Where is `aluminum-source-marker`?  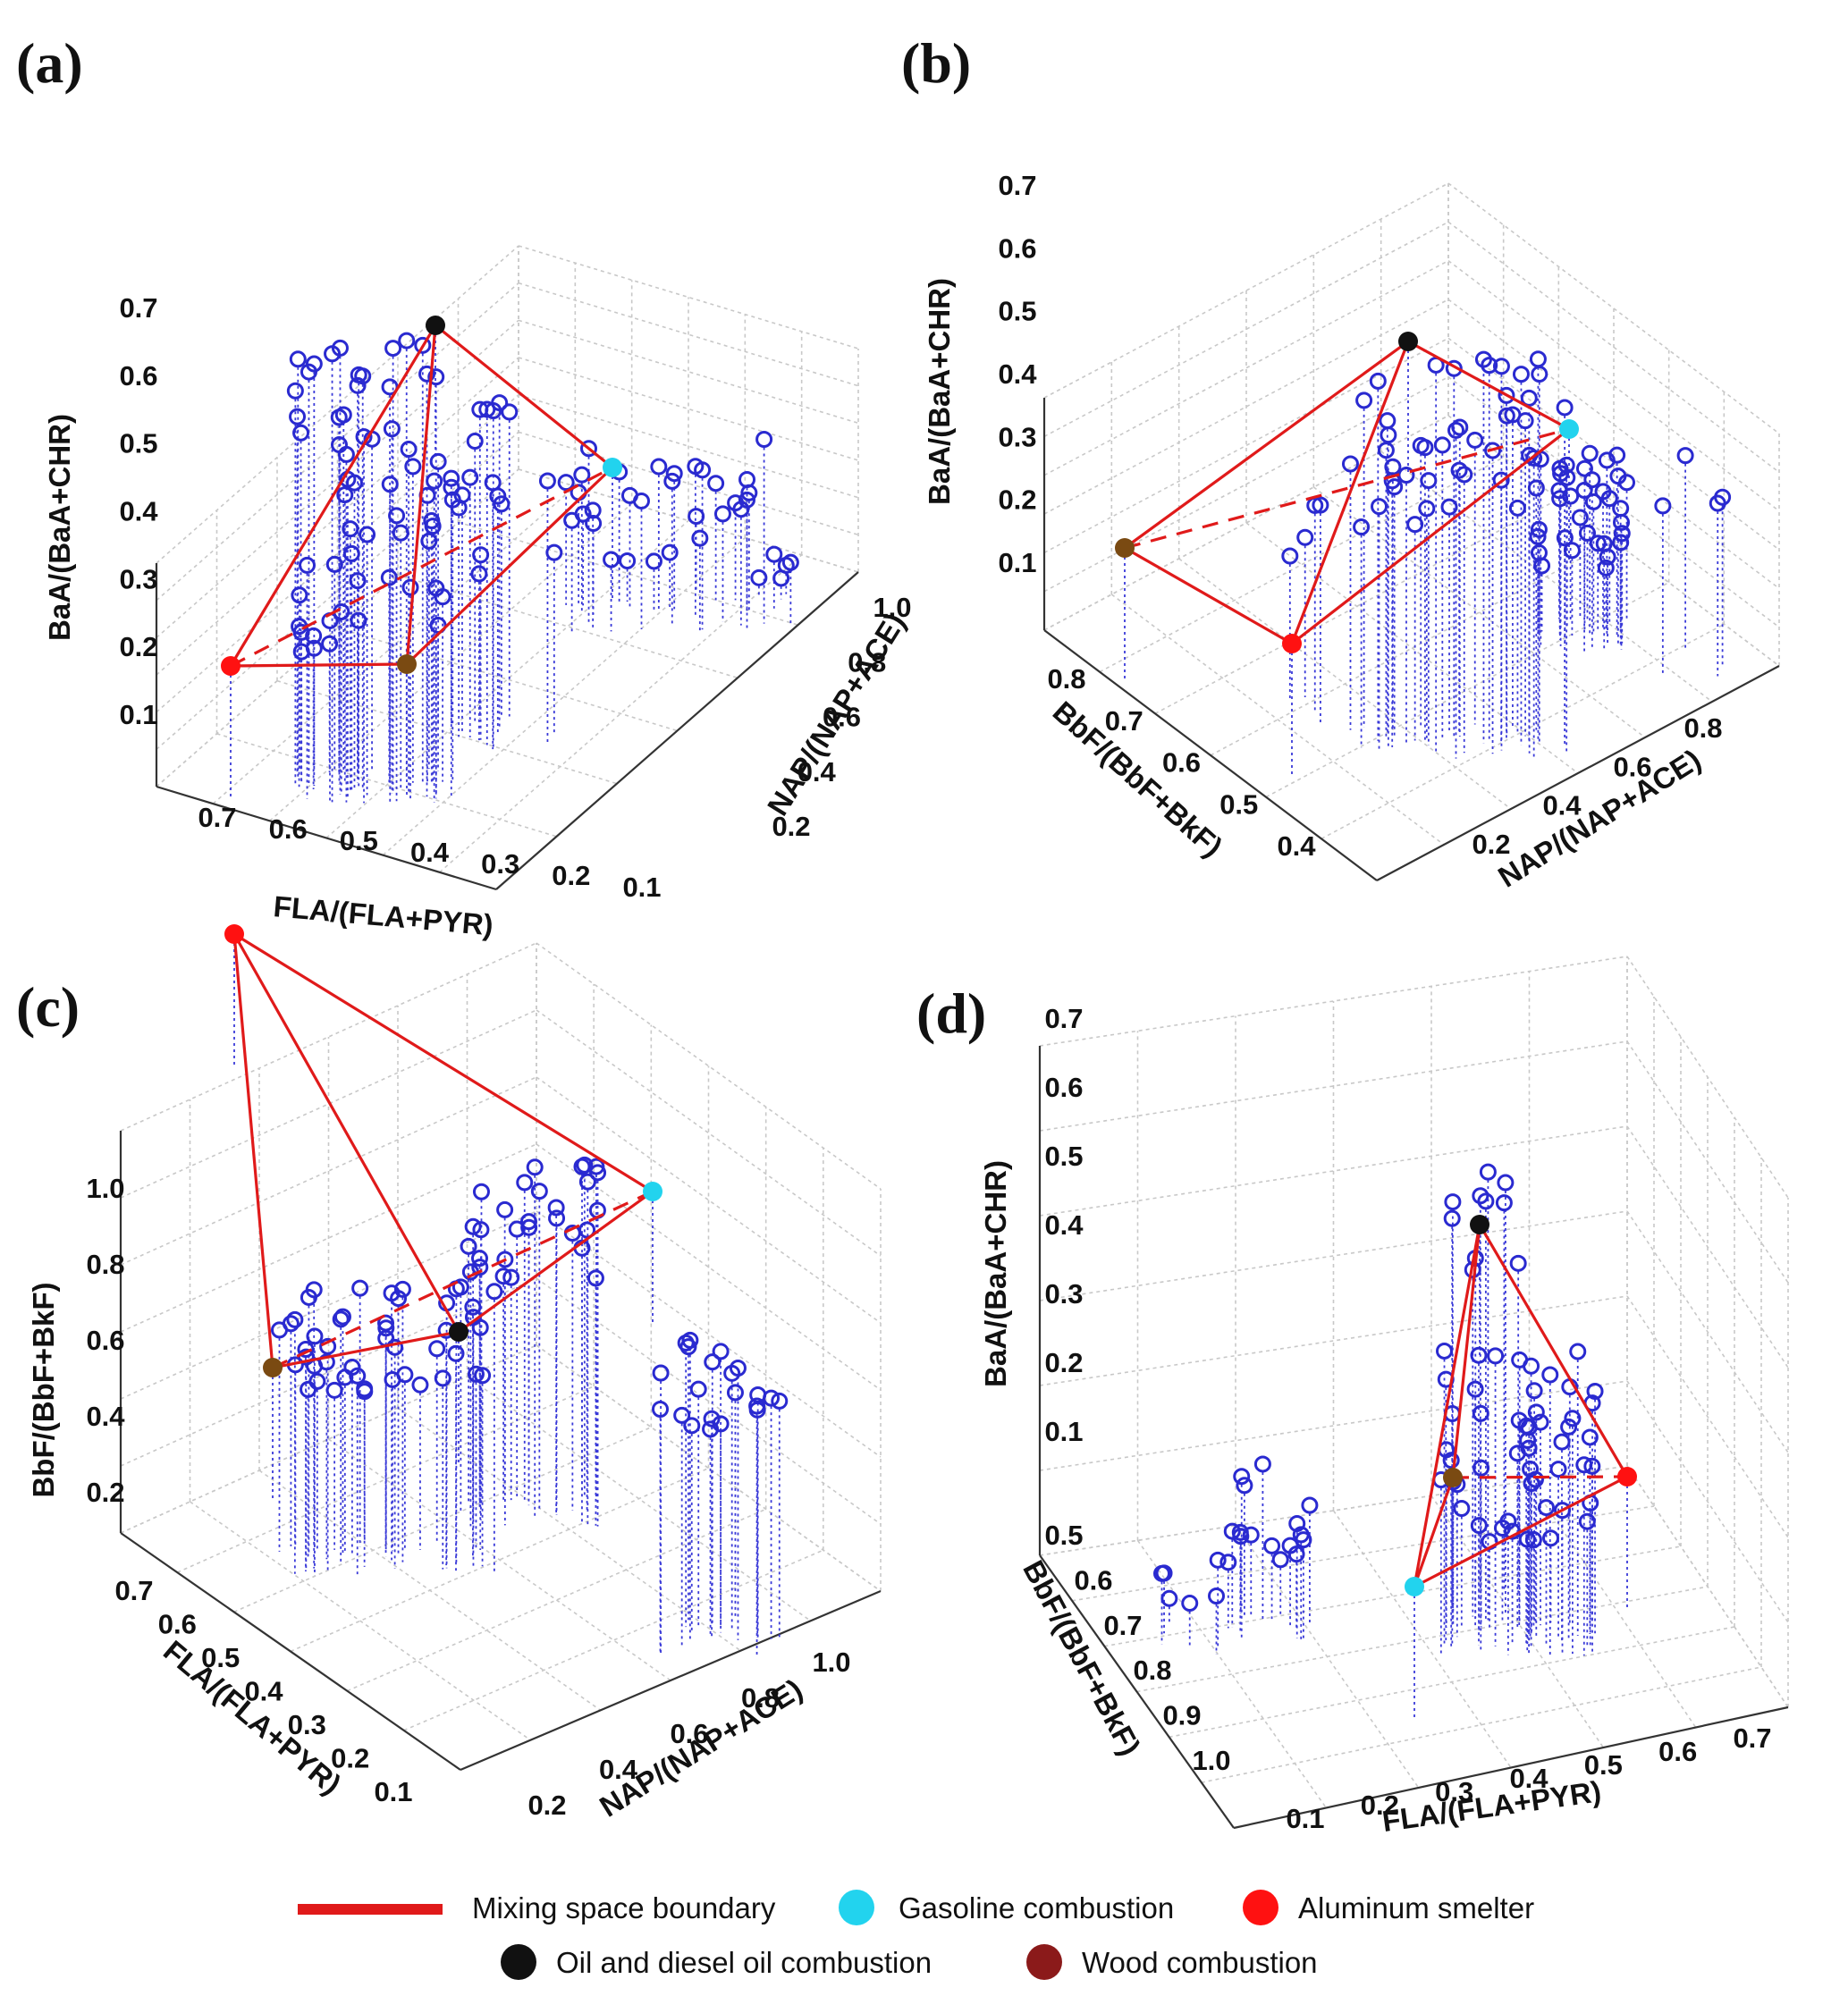 aluminum-source-marker is located at coordinates (1292, 643).